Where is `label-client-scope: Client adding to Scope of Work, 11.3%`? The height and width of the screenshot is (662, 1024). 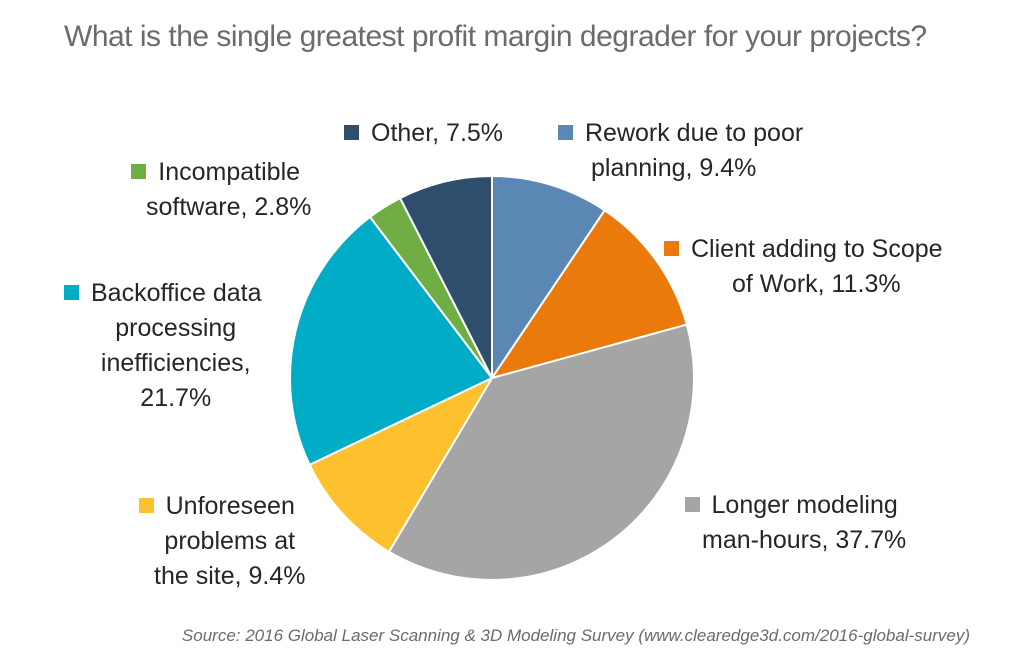
label-client-scope: Client adding to Scope of Work, 11.3% is located at coordinates (803, 267).